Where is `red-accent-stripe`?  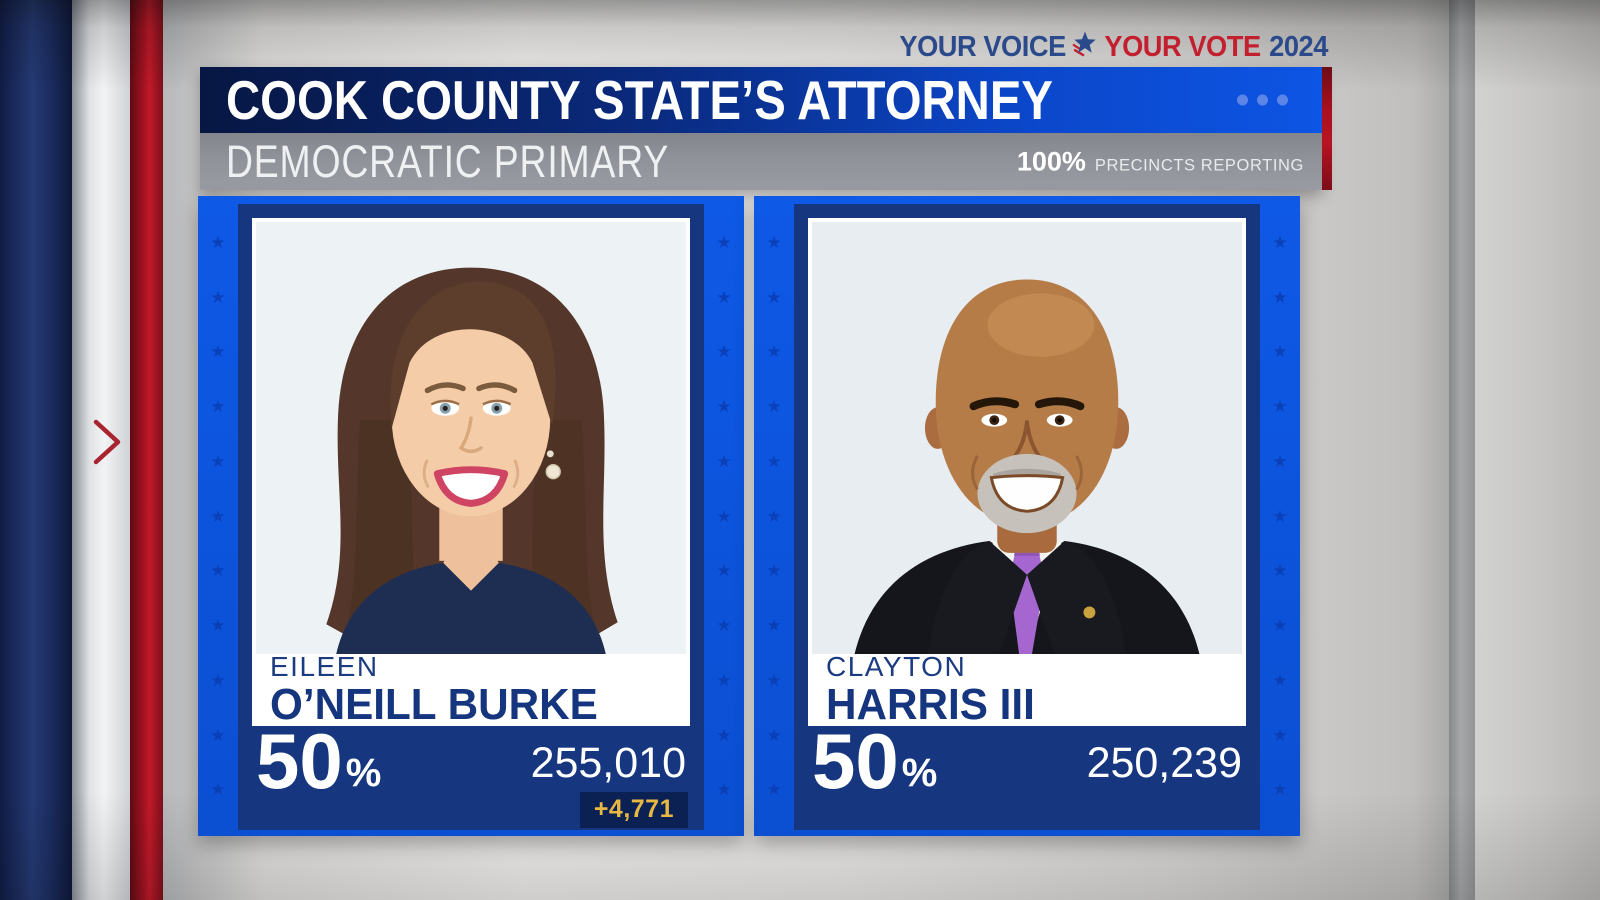 red-accent-stripe is located at coordinates (1327, 128).